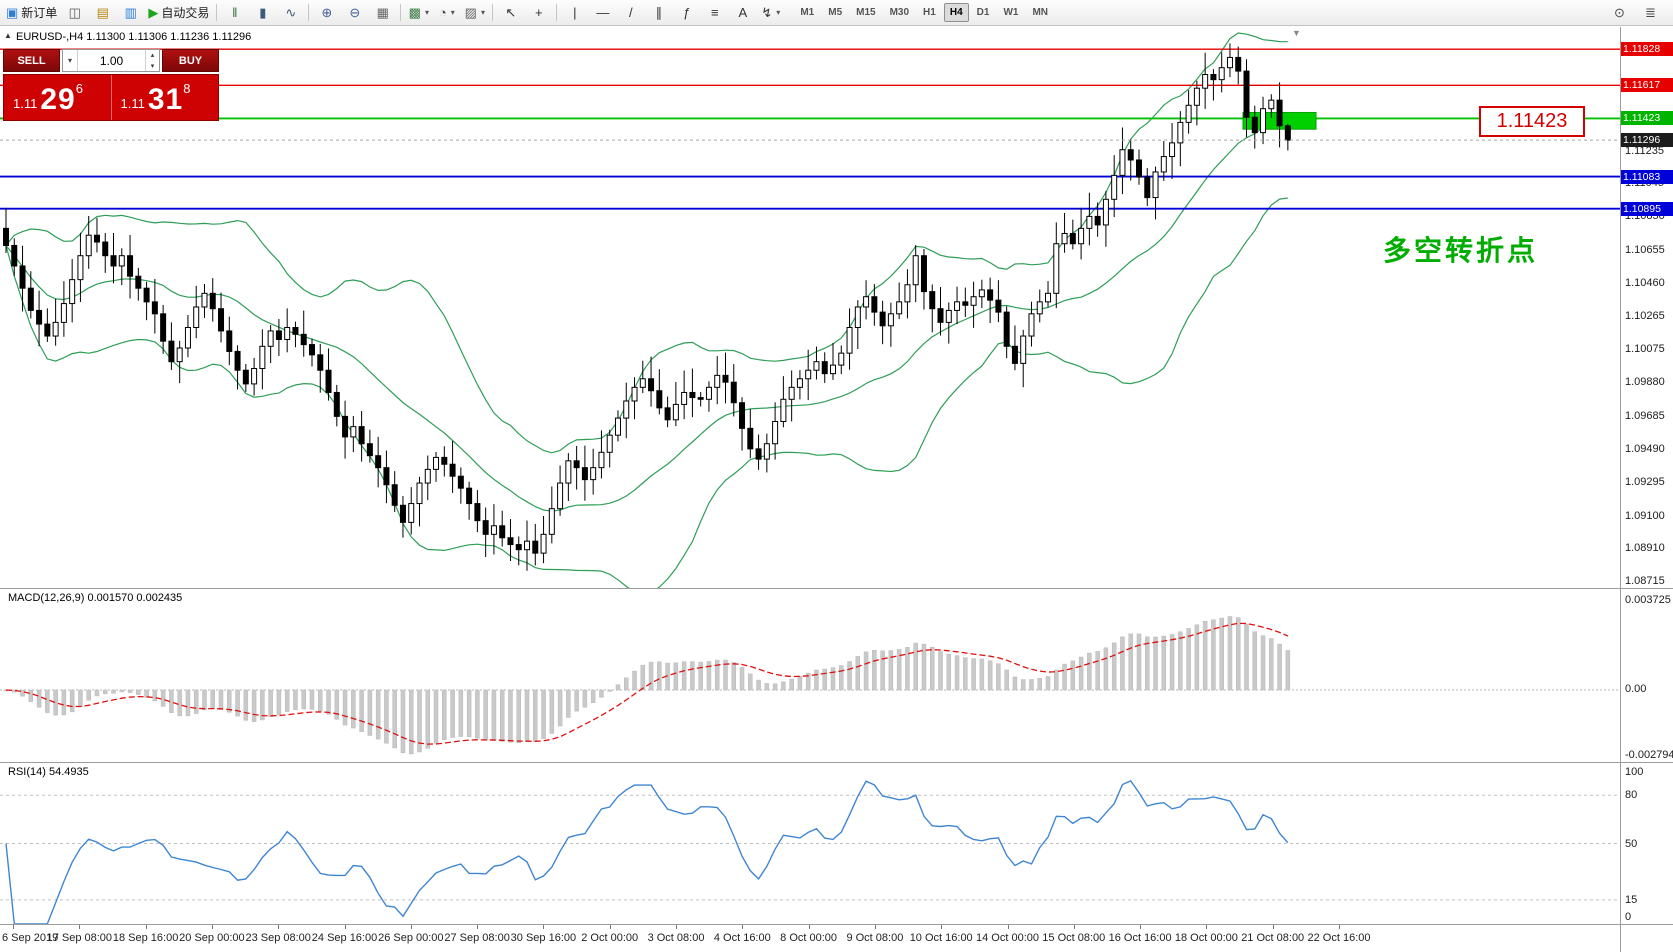 This screenshot has width=1673, height=952. I want to click on horizontal-line-icon: —, so click(603, 12).